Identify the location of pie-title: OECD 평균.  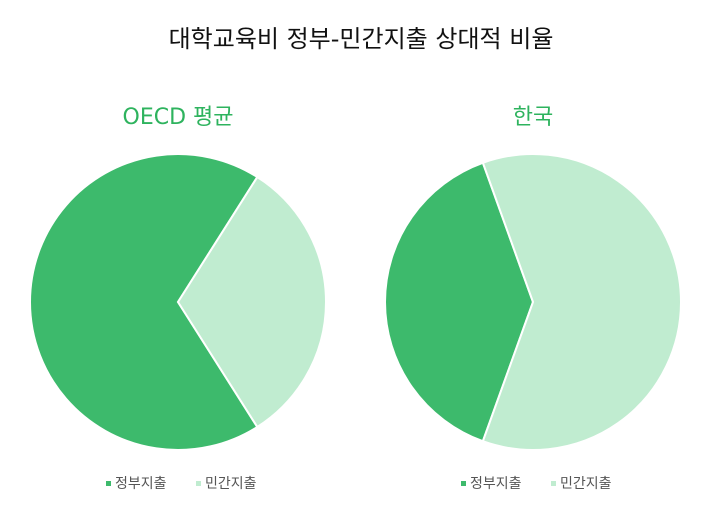
(178, 117).